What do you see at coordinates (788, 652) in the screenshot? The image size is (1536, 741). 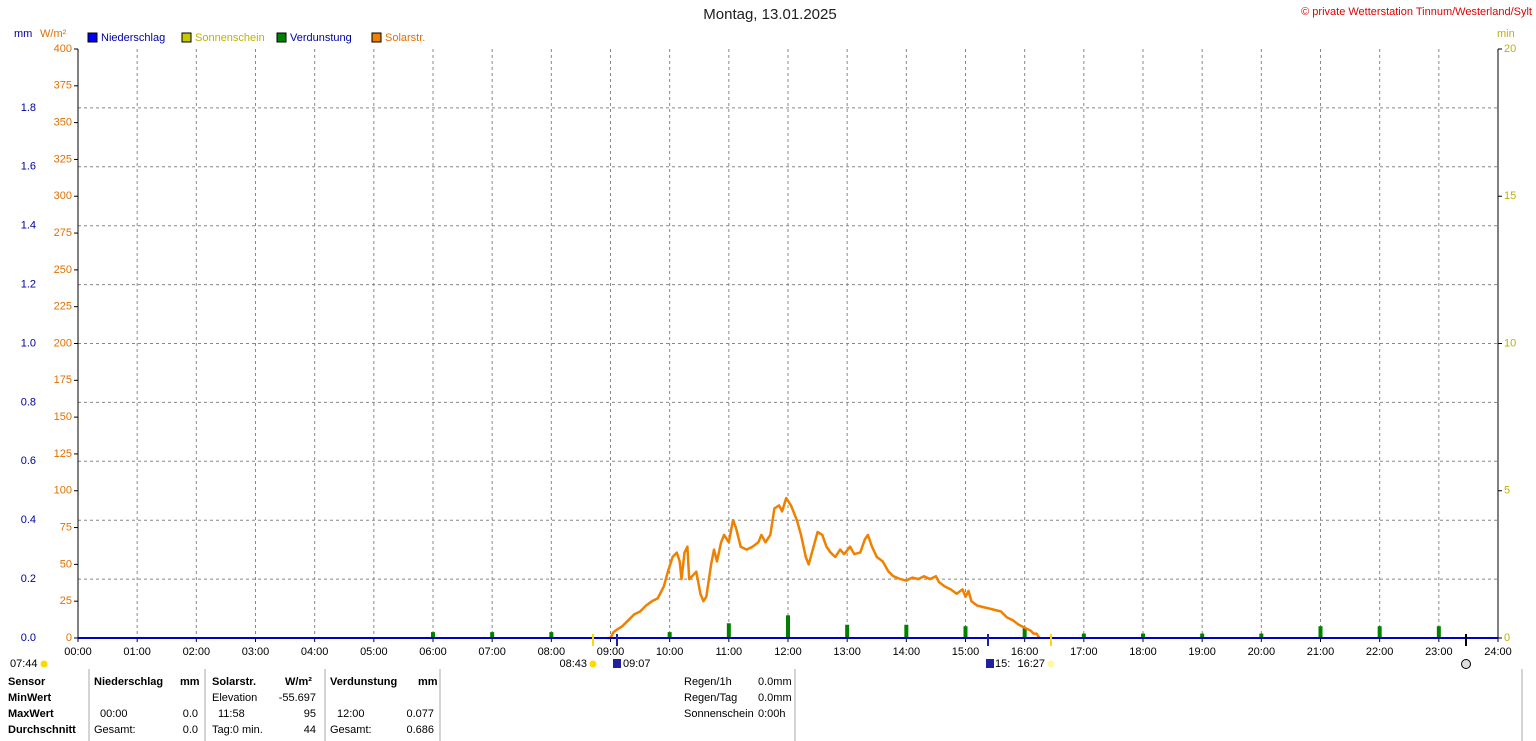 I see `x-tick-label: 12:00` at bounding box center [788, 652].